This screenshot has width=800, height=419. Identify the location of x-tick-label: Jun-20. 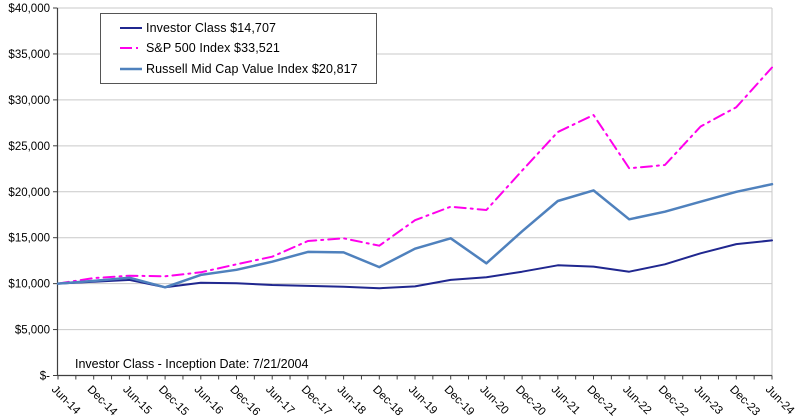
(493, 400).